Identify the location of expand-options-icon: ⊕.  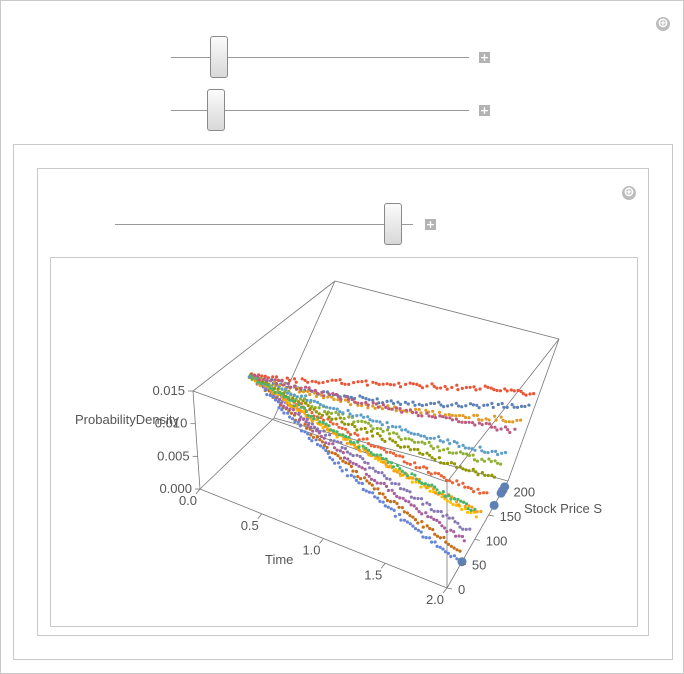
(663, 23).